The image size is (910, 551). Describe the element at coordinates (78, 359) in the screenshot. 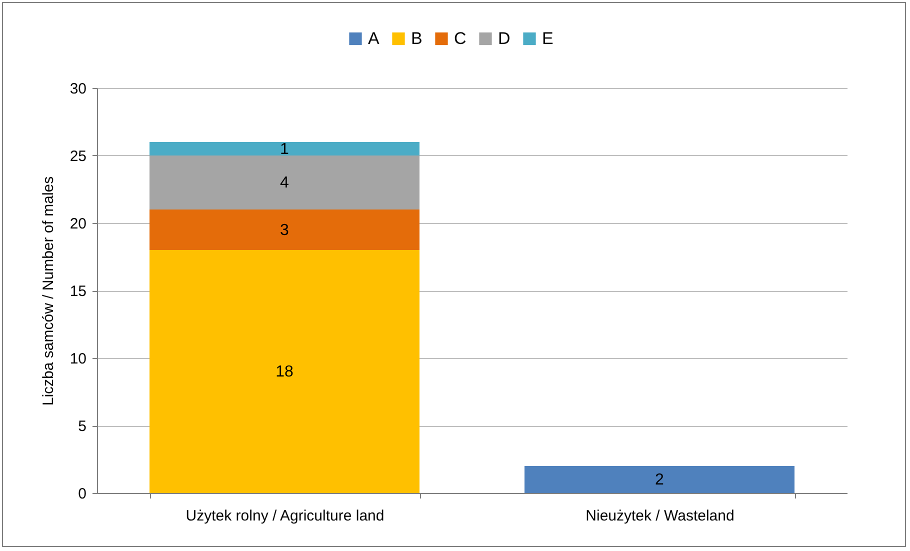

I see `y-tick-label: 10` at that location.